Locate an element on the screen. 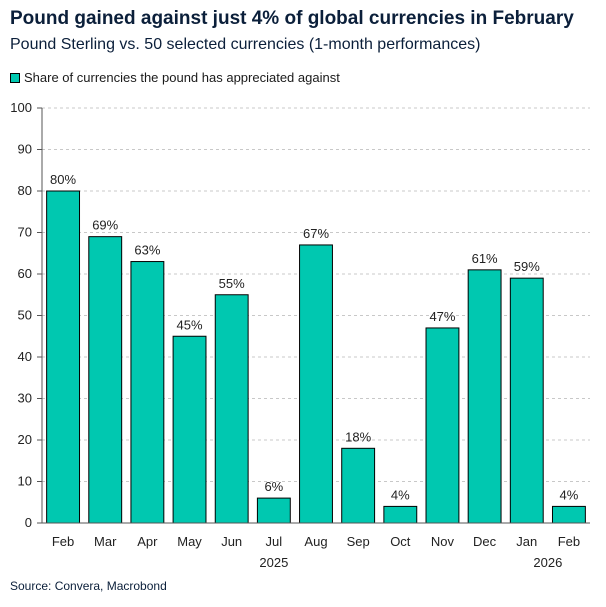  x-tick-label: Mar is located at coordinates (105, 541).